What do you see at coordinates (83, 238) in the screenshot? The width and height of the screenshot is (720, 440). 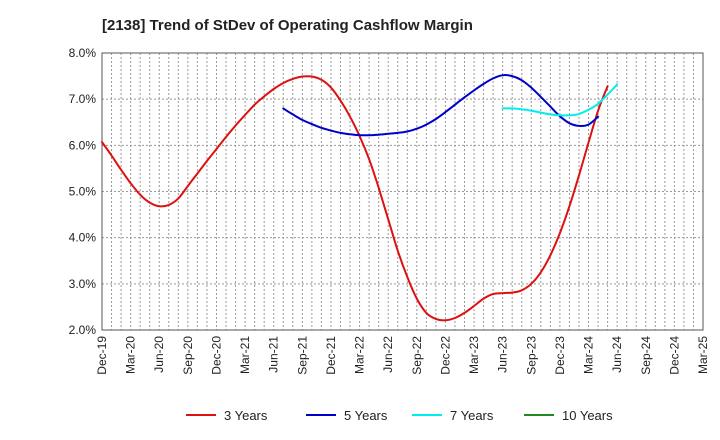 I see `y-tick-label: 4.0%` at bounding box center [83, 238].